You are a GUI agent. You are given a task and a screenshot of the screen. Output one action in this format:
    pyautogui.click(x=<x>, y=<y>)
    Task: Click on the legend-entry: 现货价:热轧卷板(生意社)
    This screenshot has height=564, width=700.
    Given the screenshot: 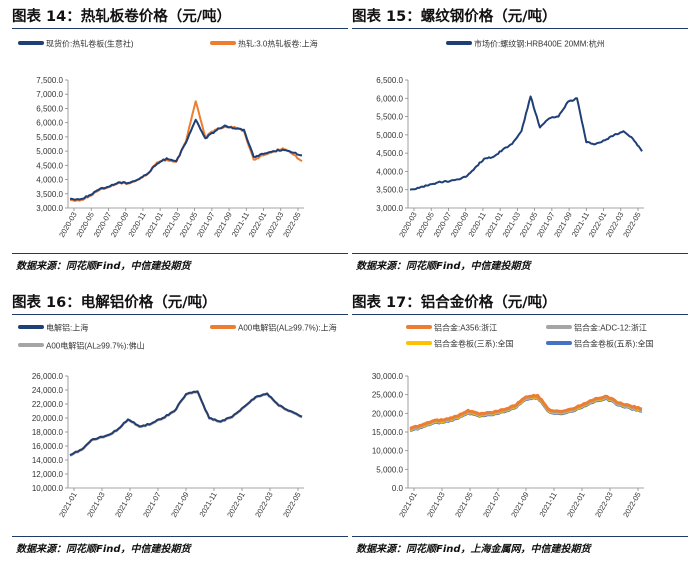 What is the action you would take?
    pyautogui.click(x=76, y=44)
    